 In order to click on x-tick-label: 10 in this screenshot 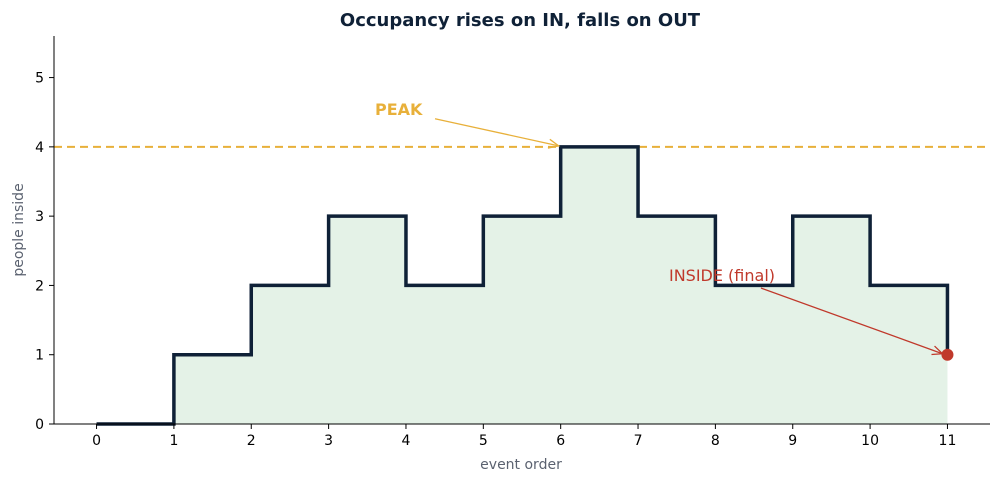, I will do `click(870, 441)`.